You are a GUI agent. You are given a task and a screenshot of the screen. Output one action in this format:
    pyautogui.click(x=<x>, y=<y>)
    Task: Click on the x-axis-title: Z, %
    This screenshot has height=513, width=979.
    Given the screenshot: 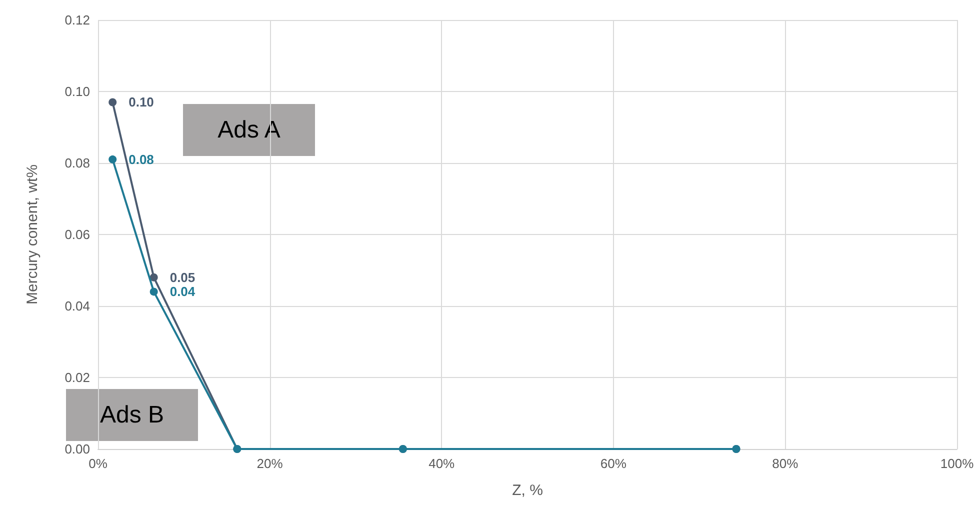 What is the action you would take?
    pyautogui.click(x=527, y=490)
    